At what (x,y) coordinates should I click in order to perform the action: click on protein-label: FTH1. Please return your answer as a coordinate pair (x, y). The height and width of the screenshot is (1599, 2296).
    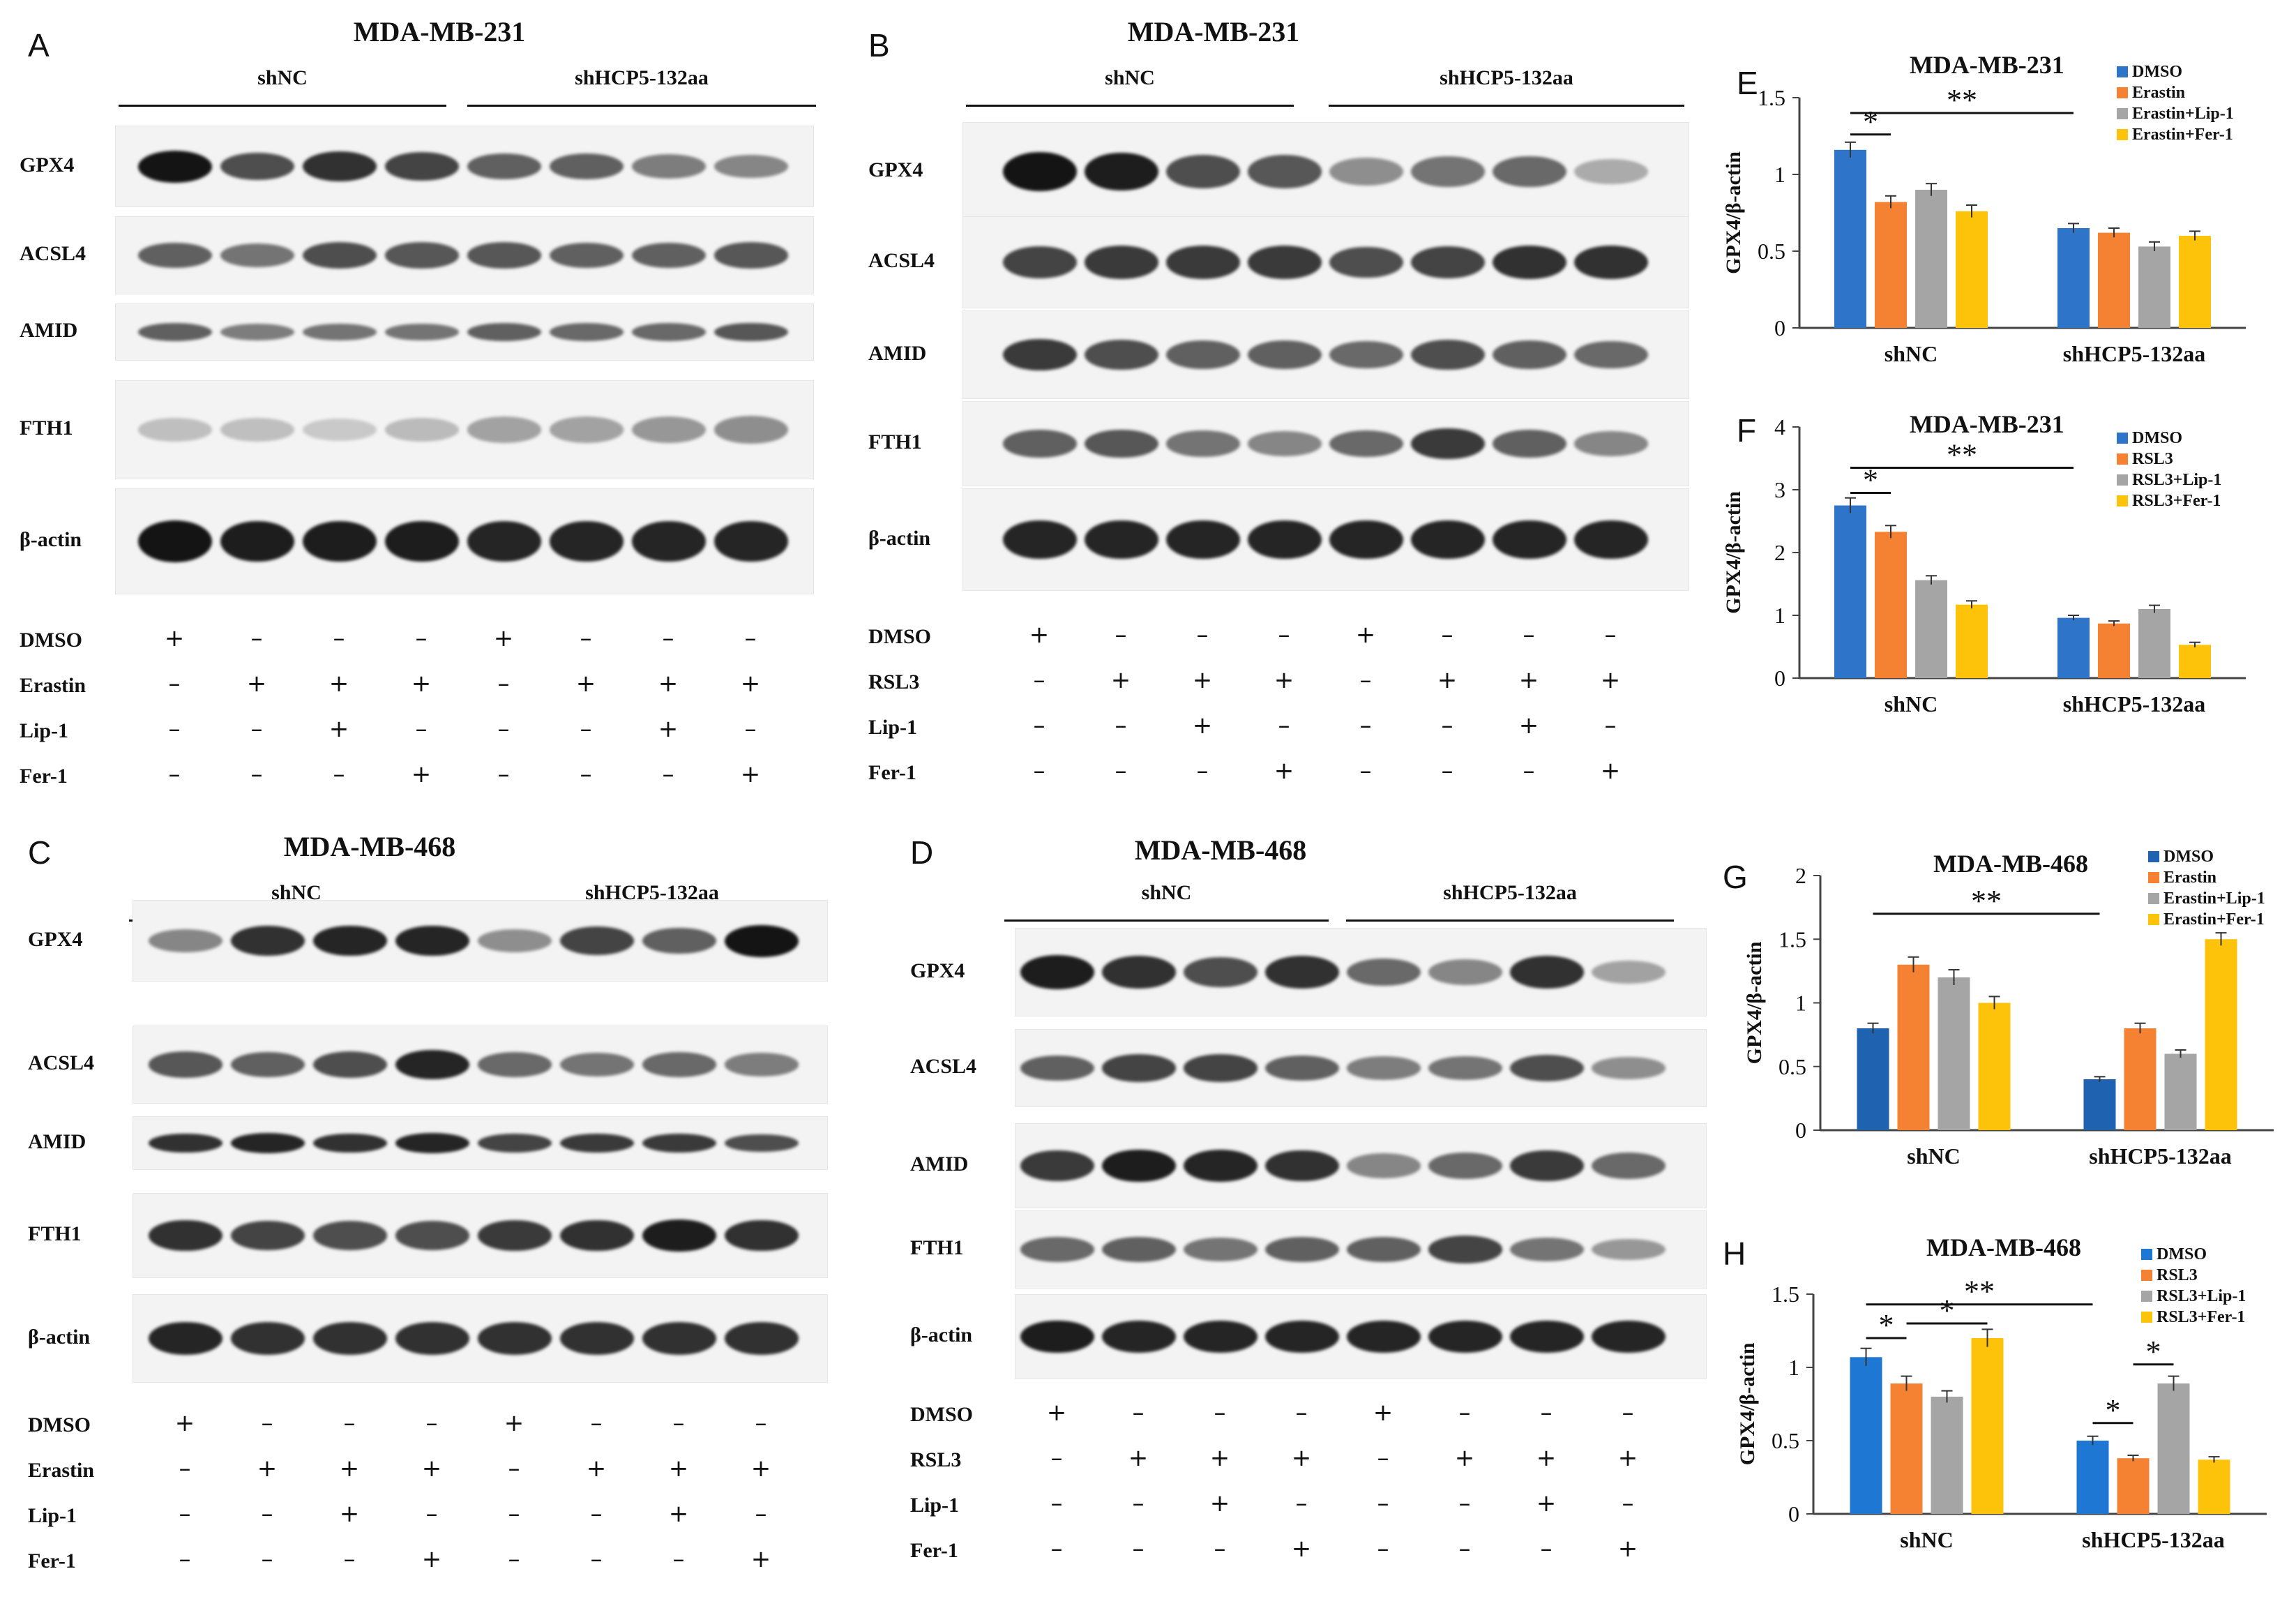
    Looking at the image, I should click on (937, 1247).